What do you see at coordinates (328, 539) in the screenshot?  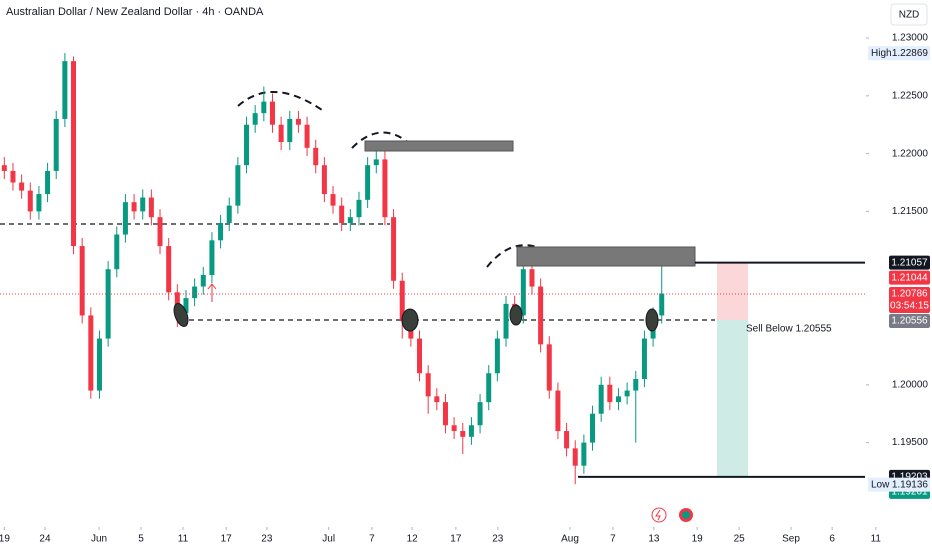 I see `x-tick-label: Jul` at bounding box center [328, 539].